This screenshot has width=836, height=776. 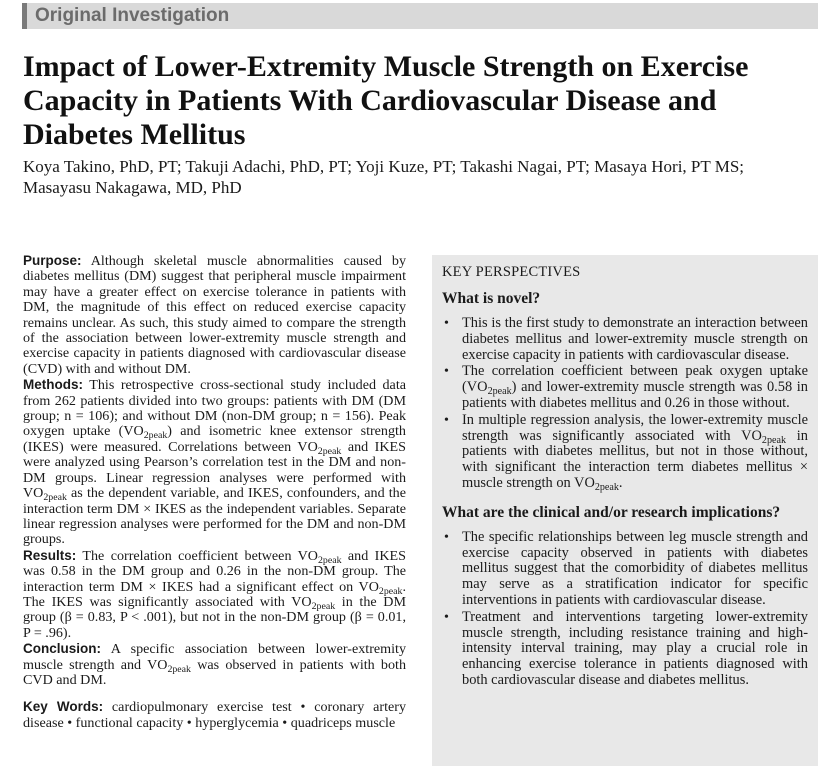 I want to click on conclusion-heading: Conclusion:, so click(x=62, y=649).